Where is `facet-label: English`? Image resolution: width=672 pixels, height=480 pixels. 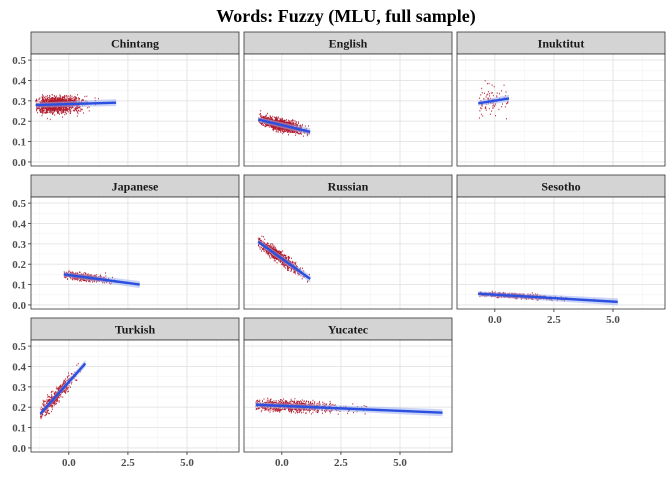 facet-label: English is located at coordinates (348, 44).